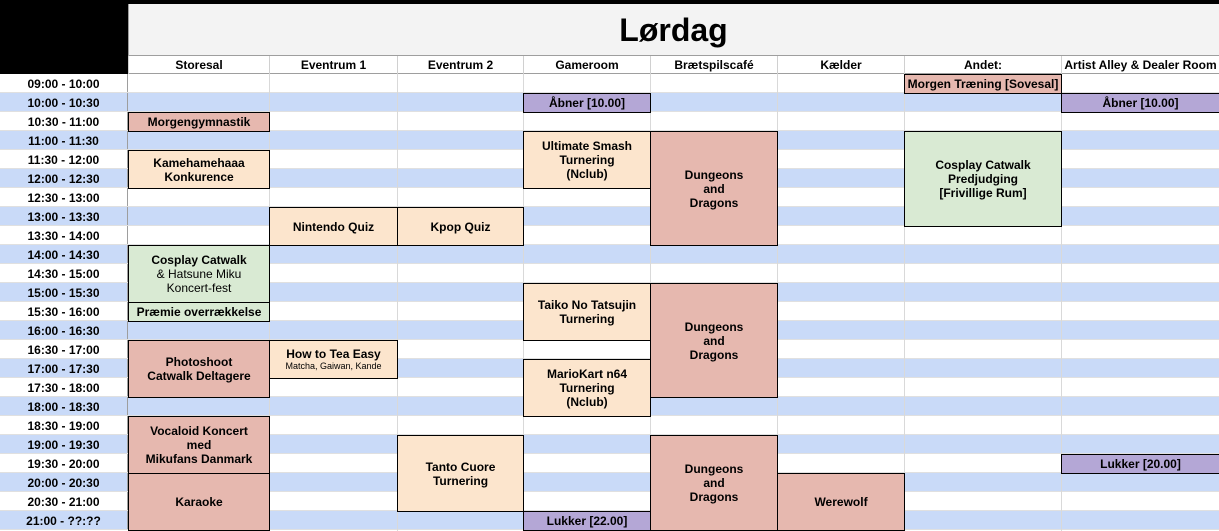 The height and width of the screenshot is (531, 1219). I want to click on event-block: Kpop Quiz, so click(460, 226).